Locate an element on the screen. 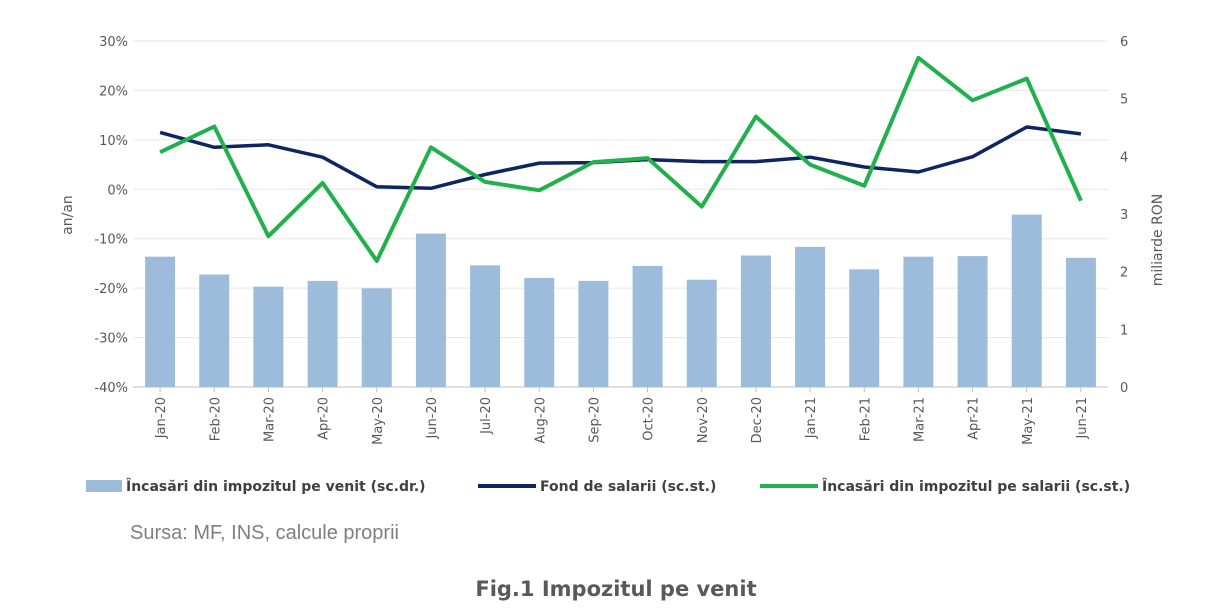 Image resolution: width=1232 pixels, height=616 pixels. x-tick-label: Apr-21 is located at coordinates (974, 418).